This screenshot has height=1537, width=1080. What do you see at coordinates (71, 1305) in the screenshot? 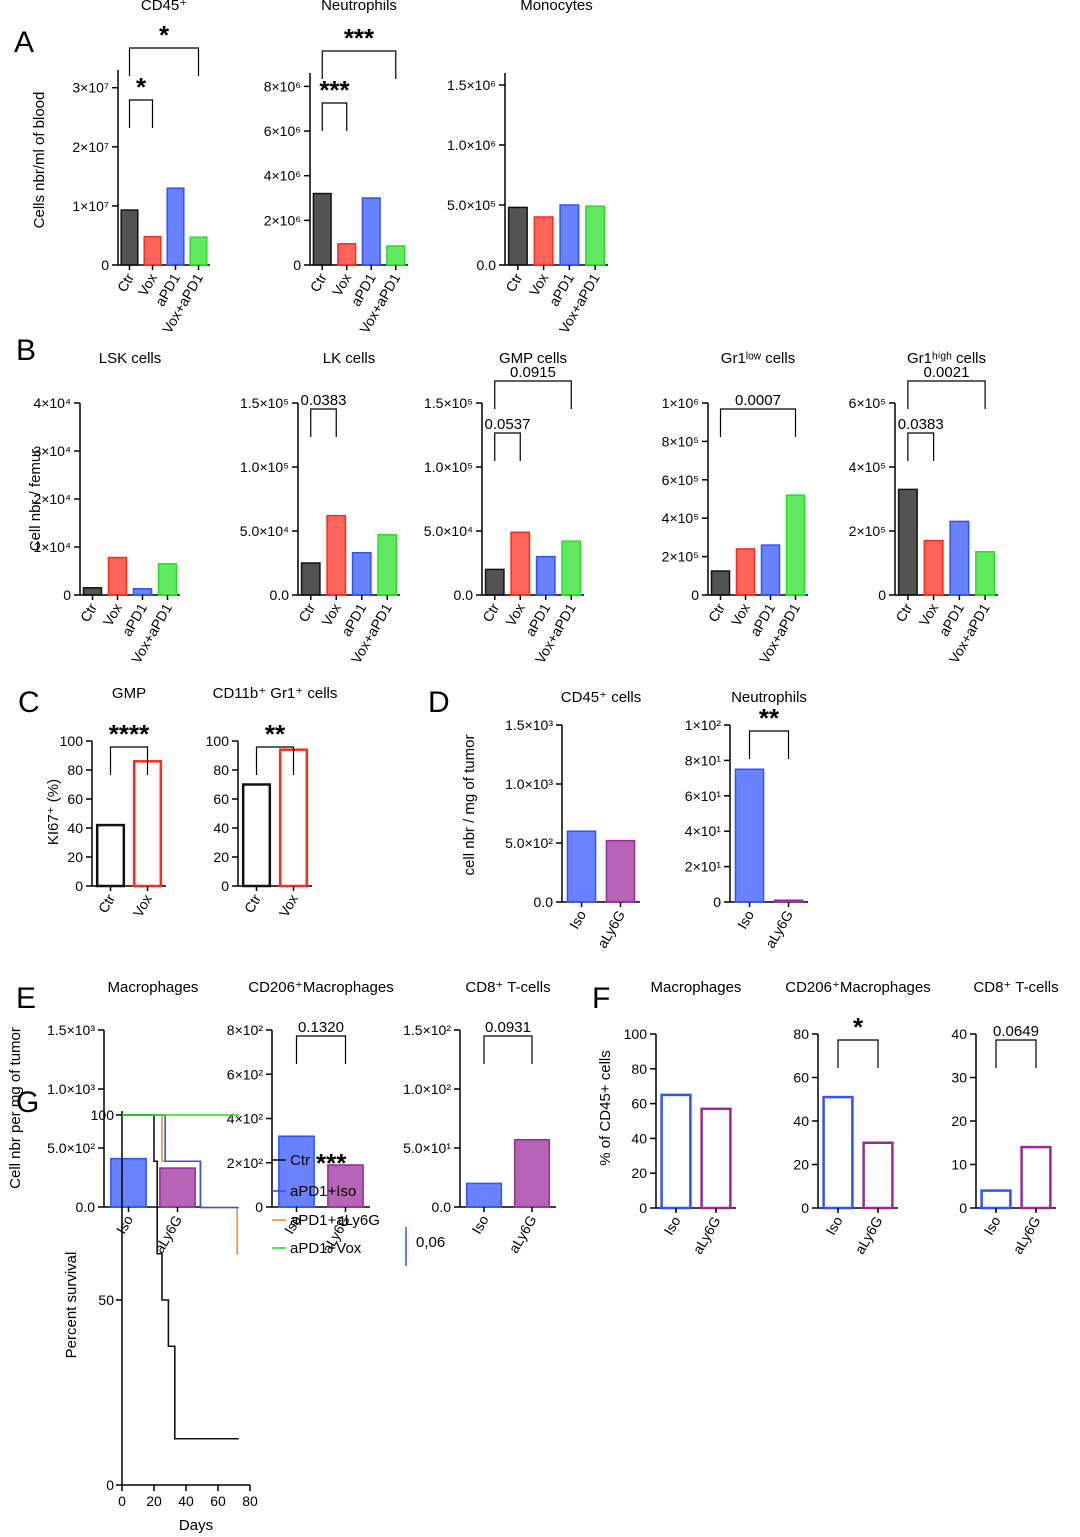
I see `ylabel-g: Percent survival` at bounding box center [71, 1305].